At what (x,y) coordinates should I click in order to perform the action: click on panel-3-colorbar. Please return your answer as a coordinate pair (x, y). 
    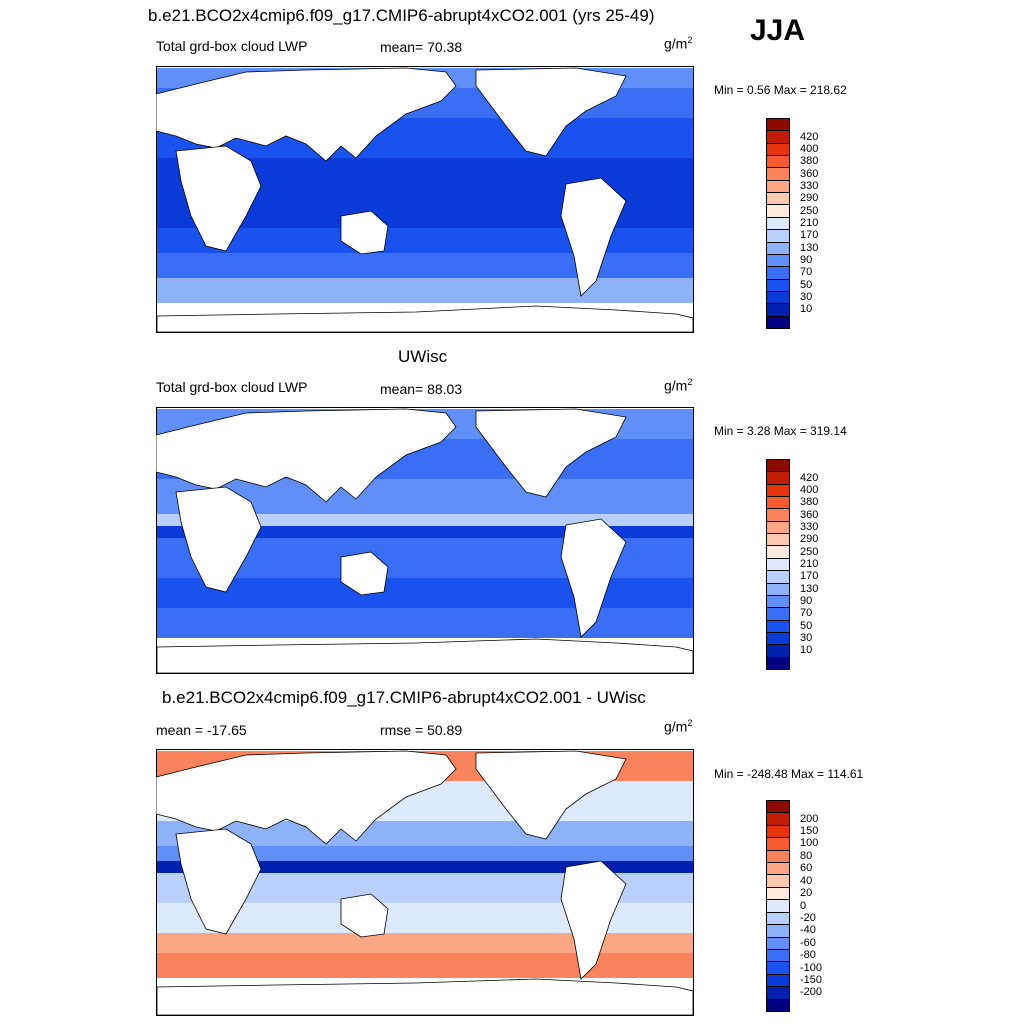
    Looking at the image, I should click on (778, 906).